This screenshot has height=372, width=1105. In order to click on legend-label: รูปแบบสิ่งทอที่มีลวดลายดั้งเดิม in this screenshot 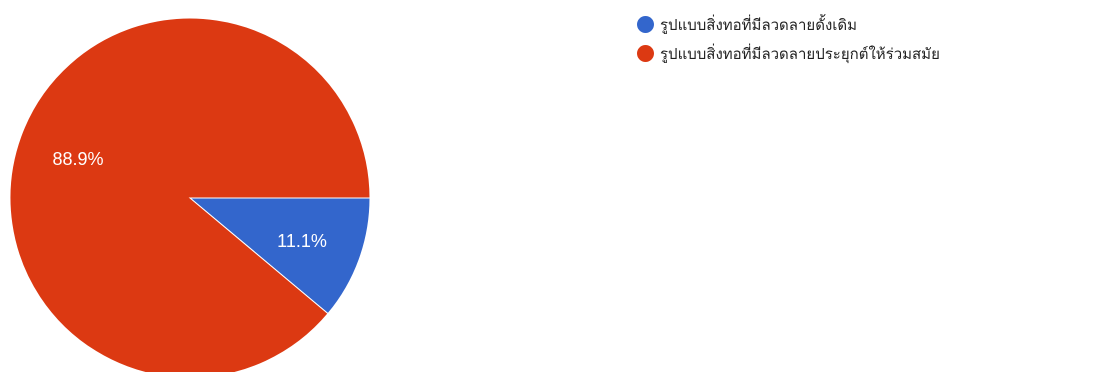, I will do `click(759, 24)`.